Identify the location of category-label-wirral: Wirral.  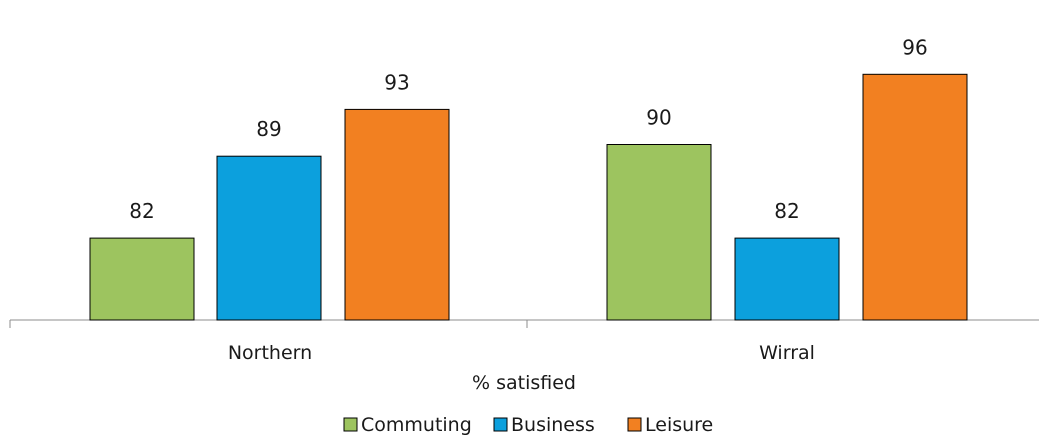
(787, 353).